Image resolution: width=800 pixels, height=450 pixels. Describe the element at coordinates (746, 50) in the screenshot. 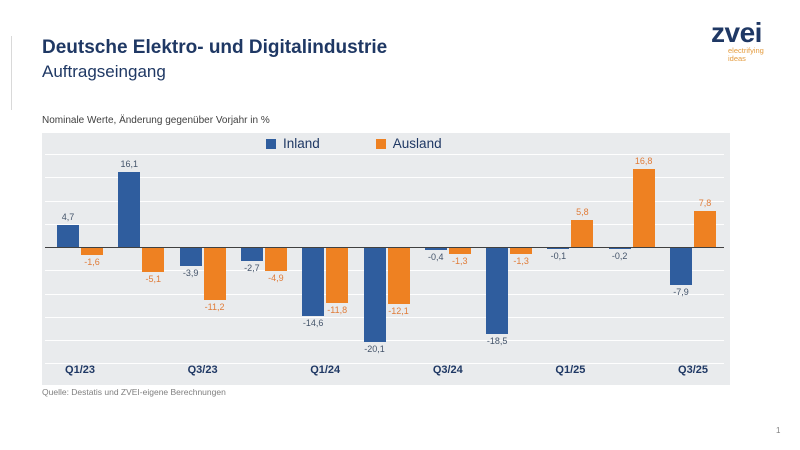

I see `zvei-tagline-line1: electrifying` at that location.